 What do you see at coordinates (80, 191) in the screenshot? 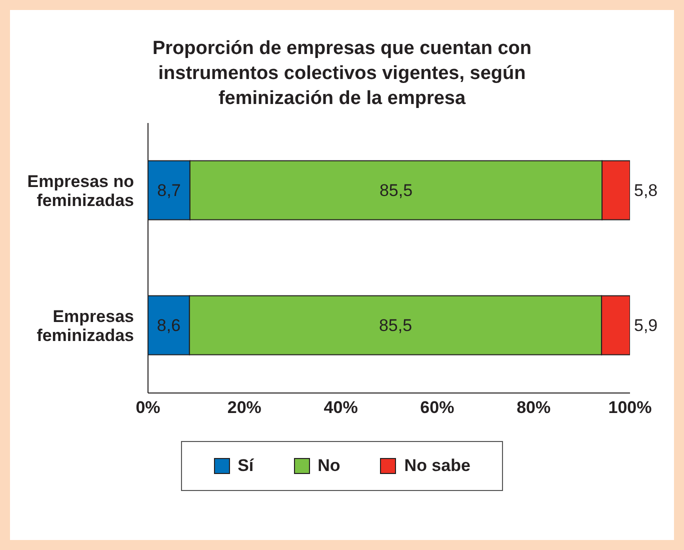
I see `y-tick-label: Empresas no feminizadas` at bounding box center [80, 191].